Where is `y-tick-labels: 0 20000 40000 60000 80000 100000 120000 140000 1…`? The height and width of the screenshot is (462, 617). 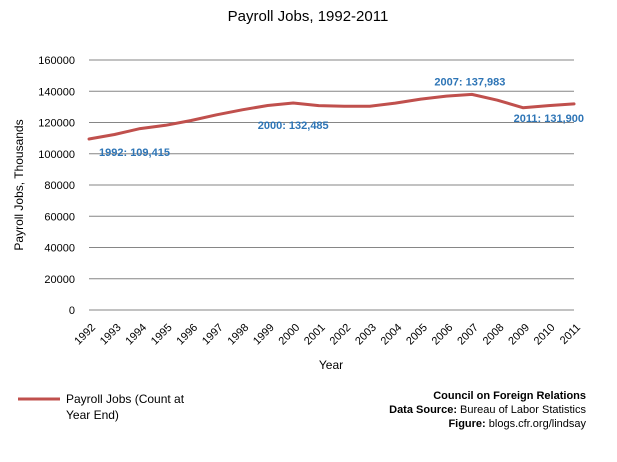
y-tick-labels: 0 20000 40000 60000 80000 100000 120000 140000 1… is located at coordinates (56, 186).